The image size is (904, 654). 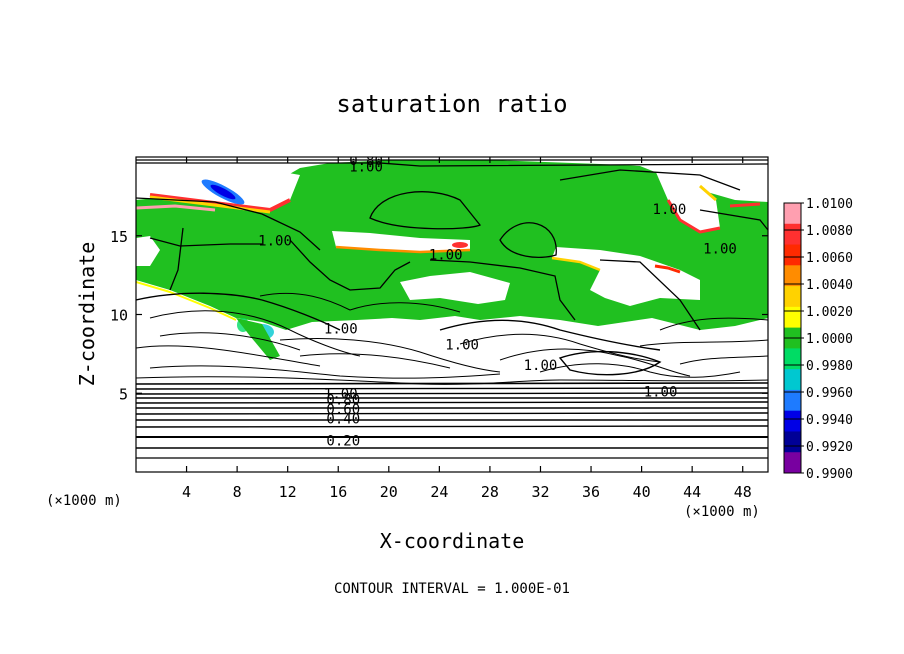 I want to click on warm-edge-bands, so click(x=448, y=252).